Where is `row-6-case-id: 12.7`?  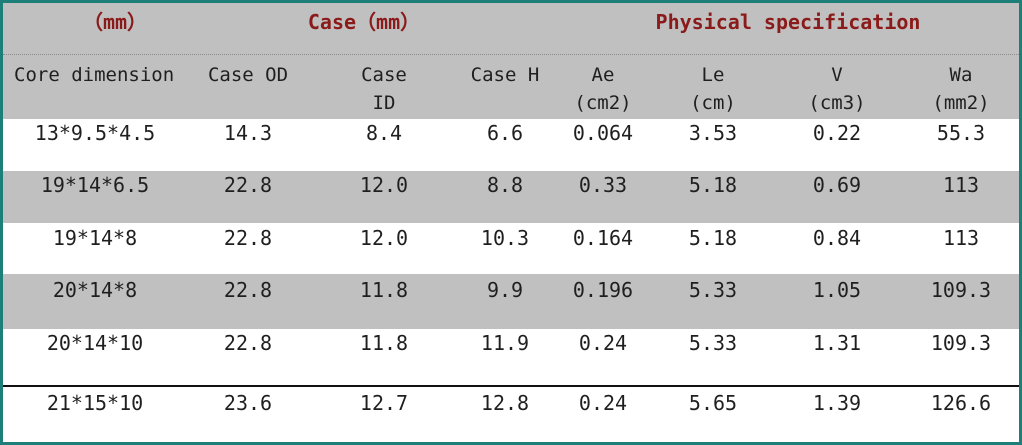
row-6-case-id: 12.7 is located at coordinates (384, 403).